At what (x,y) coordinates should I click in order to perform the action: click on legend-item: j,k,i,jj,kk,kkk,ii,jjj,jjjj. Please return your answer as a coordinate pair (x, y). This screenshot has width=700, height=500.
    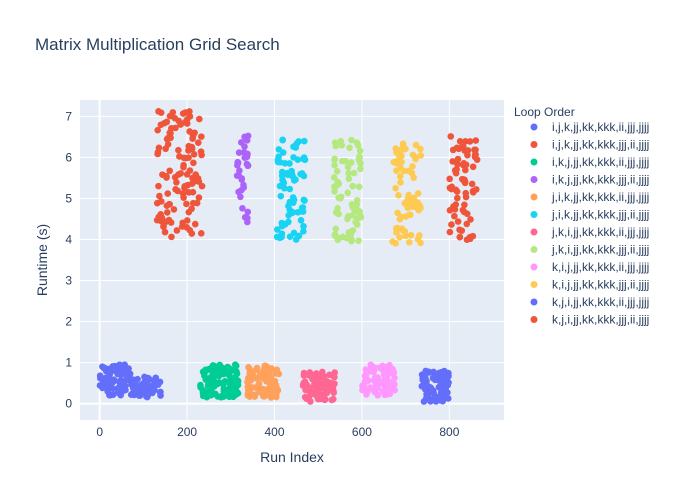
    Looking at the image, I should click on (590, 232).